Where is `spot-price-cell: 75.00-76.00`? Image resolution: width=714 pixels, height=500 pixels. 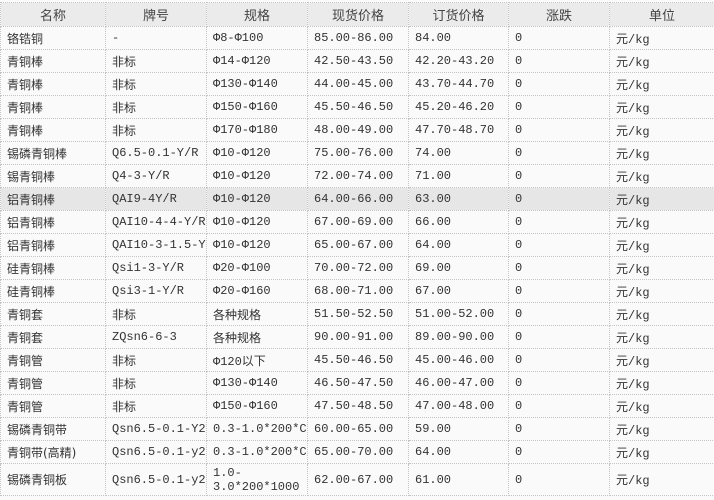
spot-price-cell: 75.00-76.00 is located at coordinates (358, 153).